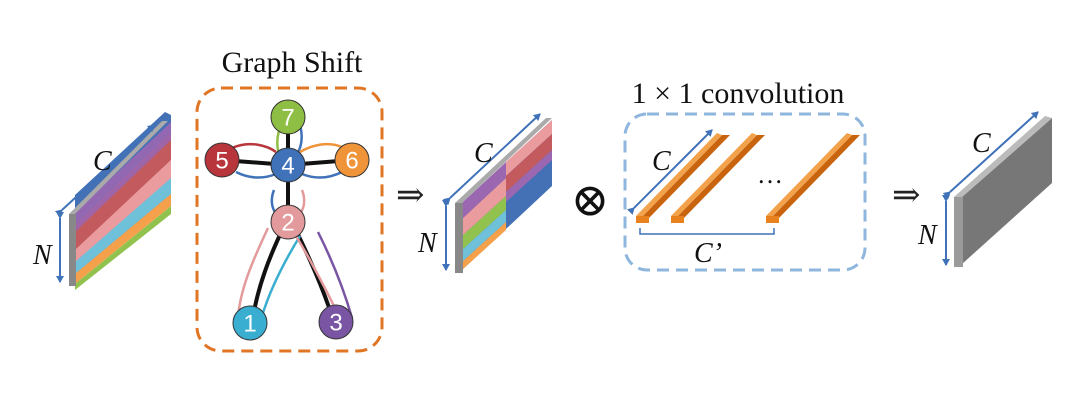 The height and width of the screenshot is (401, 1082). I want to click on operator-symbol: ⊗, so click(590, 200).